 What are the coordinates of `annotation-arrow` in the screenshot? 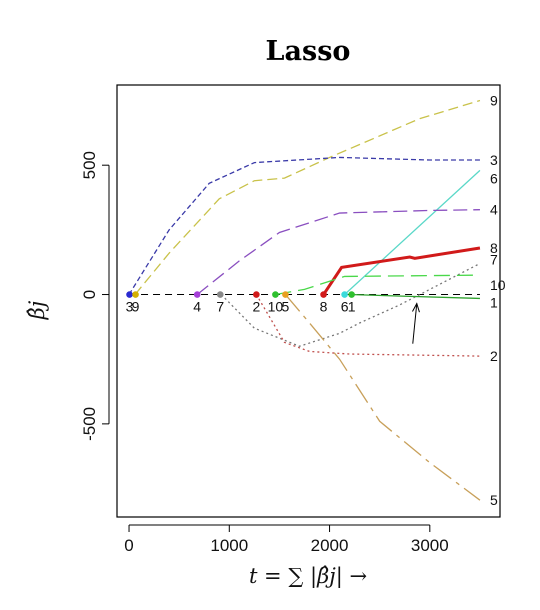 It's located at (416, 323).